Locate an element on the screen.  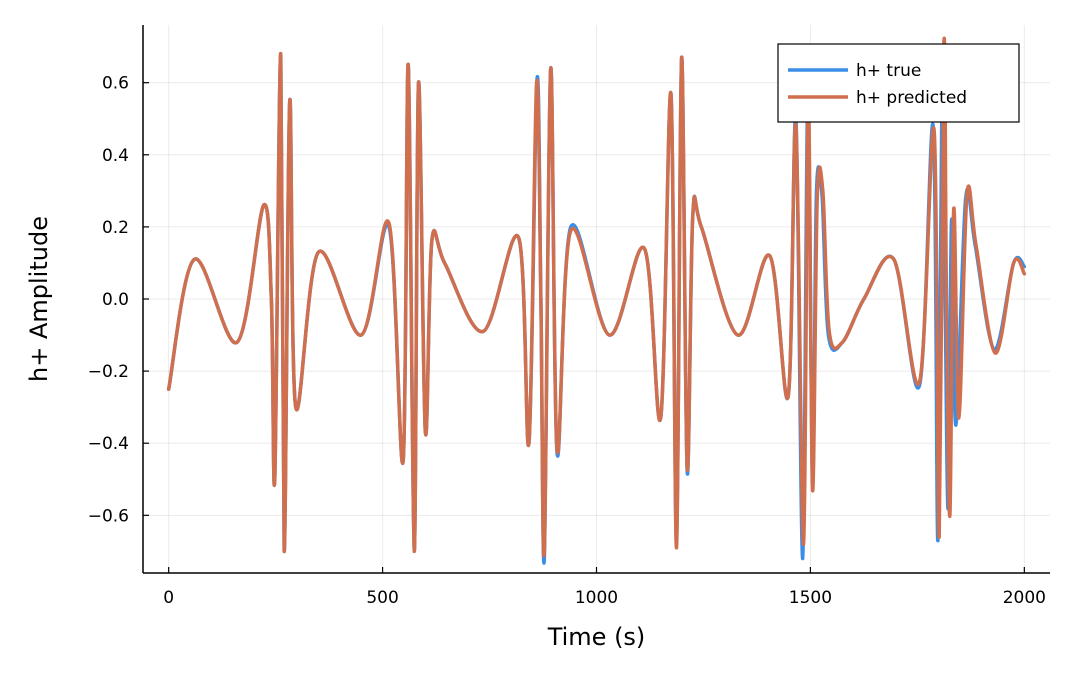
legend-label-true: h+ true is located at coordinates (888, 71).